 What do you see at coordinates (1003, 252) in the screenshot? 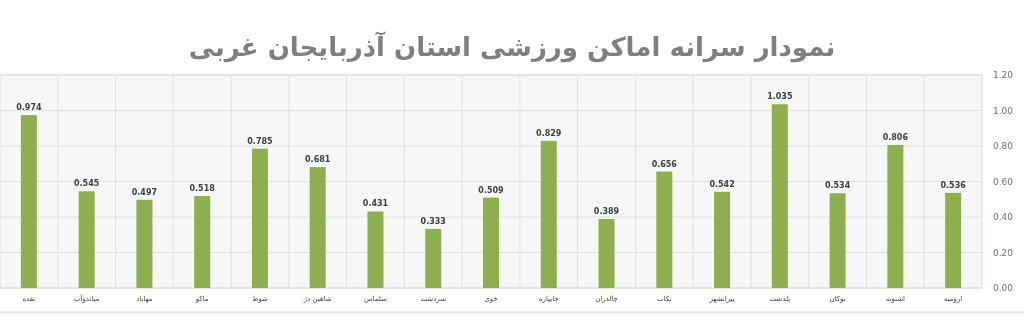
I see `y-tick-label: 0.20` at bounding box center [1003, 252].